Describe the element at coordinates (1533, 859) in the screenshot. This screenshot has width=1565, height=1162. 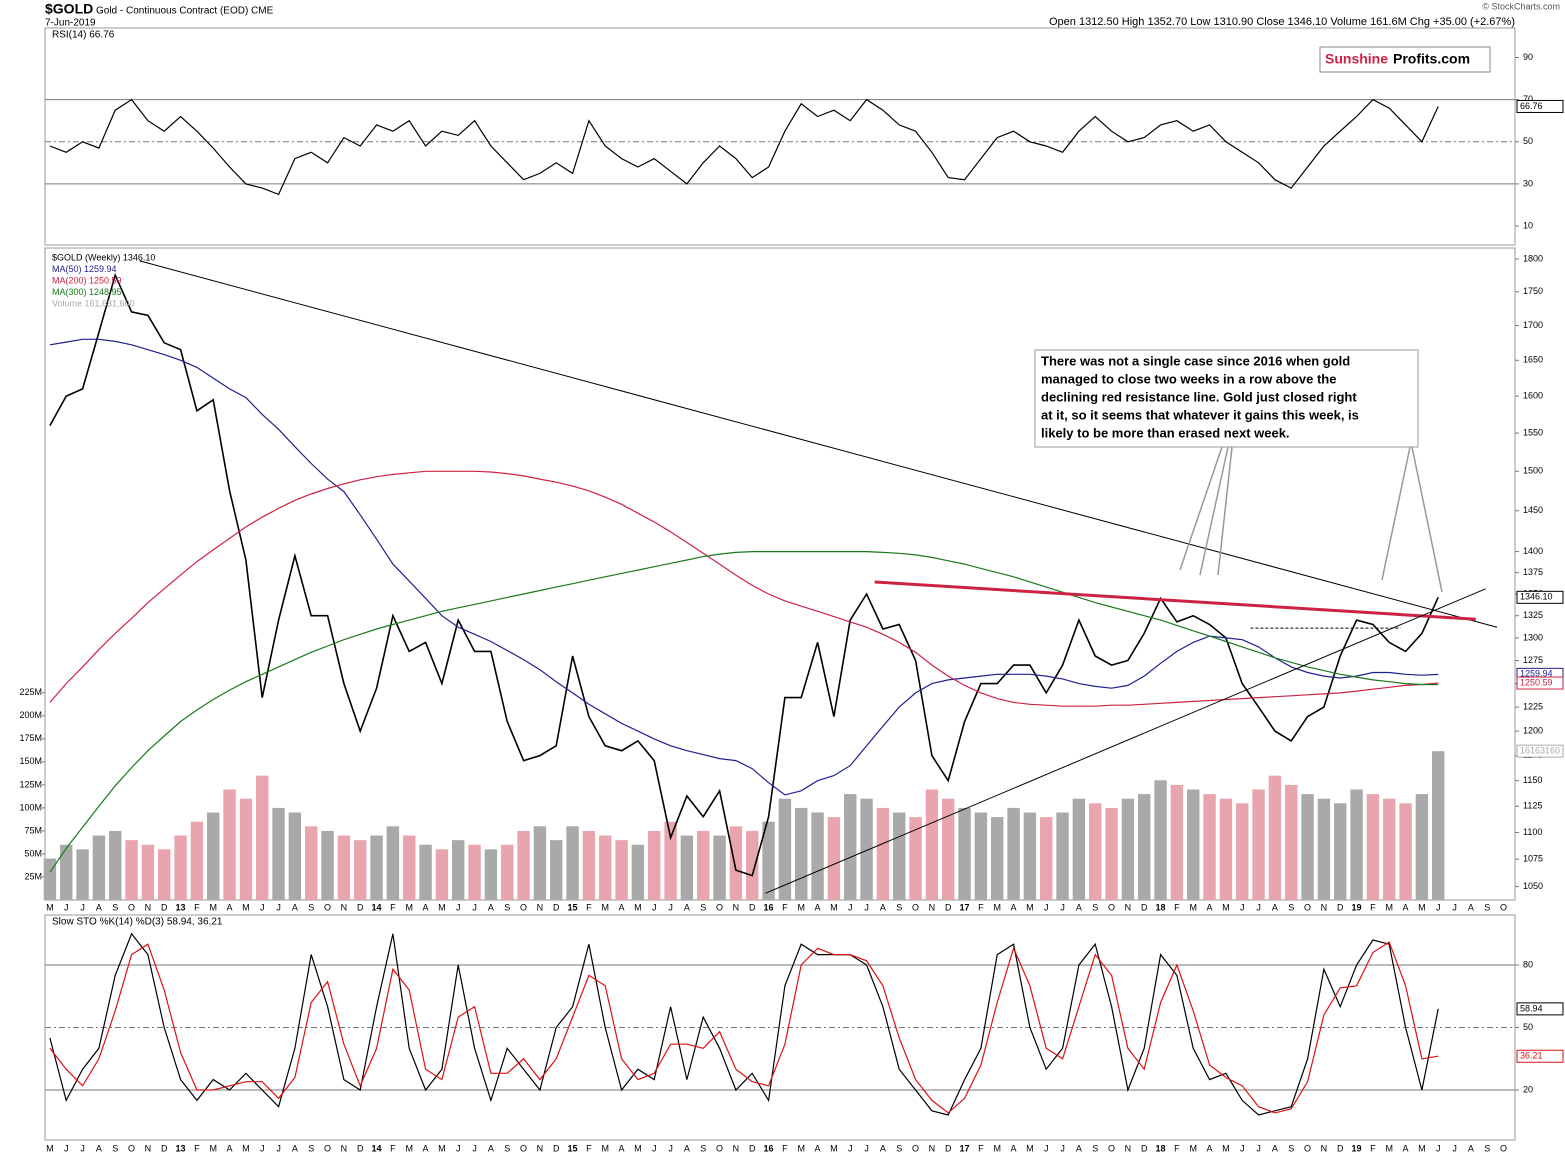
I see `y-tick-label: 1075` at that location.